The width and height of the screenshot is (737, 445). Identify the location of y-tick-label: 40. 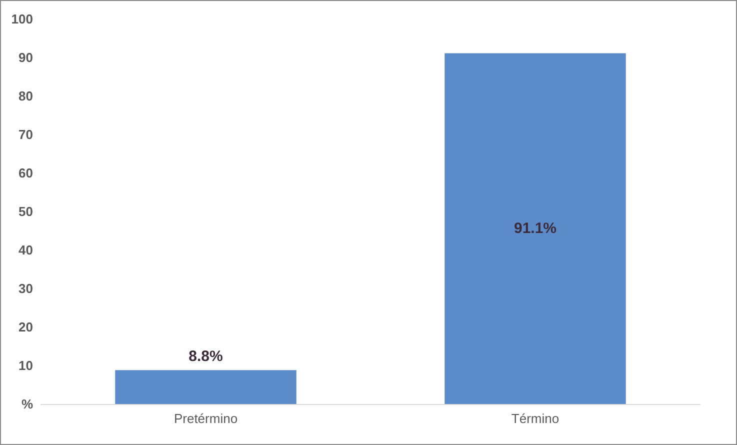
(25, 250).